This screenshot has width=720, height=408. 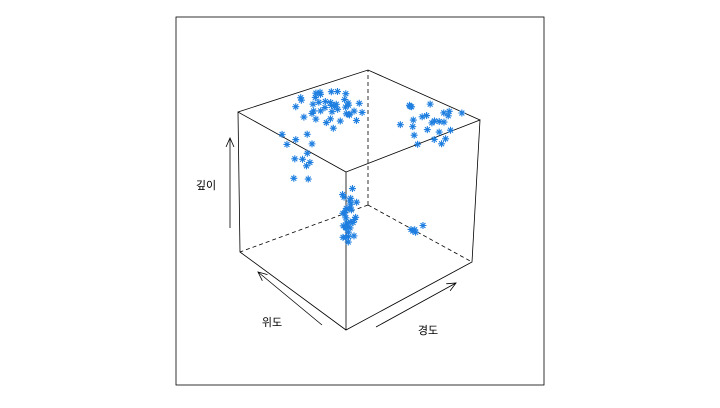 What do you see at coordinates (290, 299) in the screenshot?
I see `y-arrow` at bounding box center [290, 299].